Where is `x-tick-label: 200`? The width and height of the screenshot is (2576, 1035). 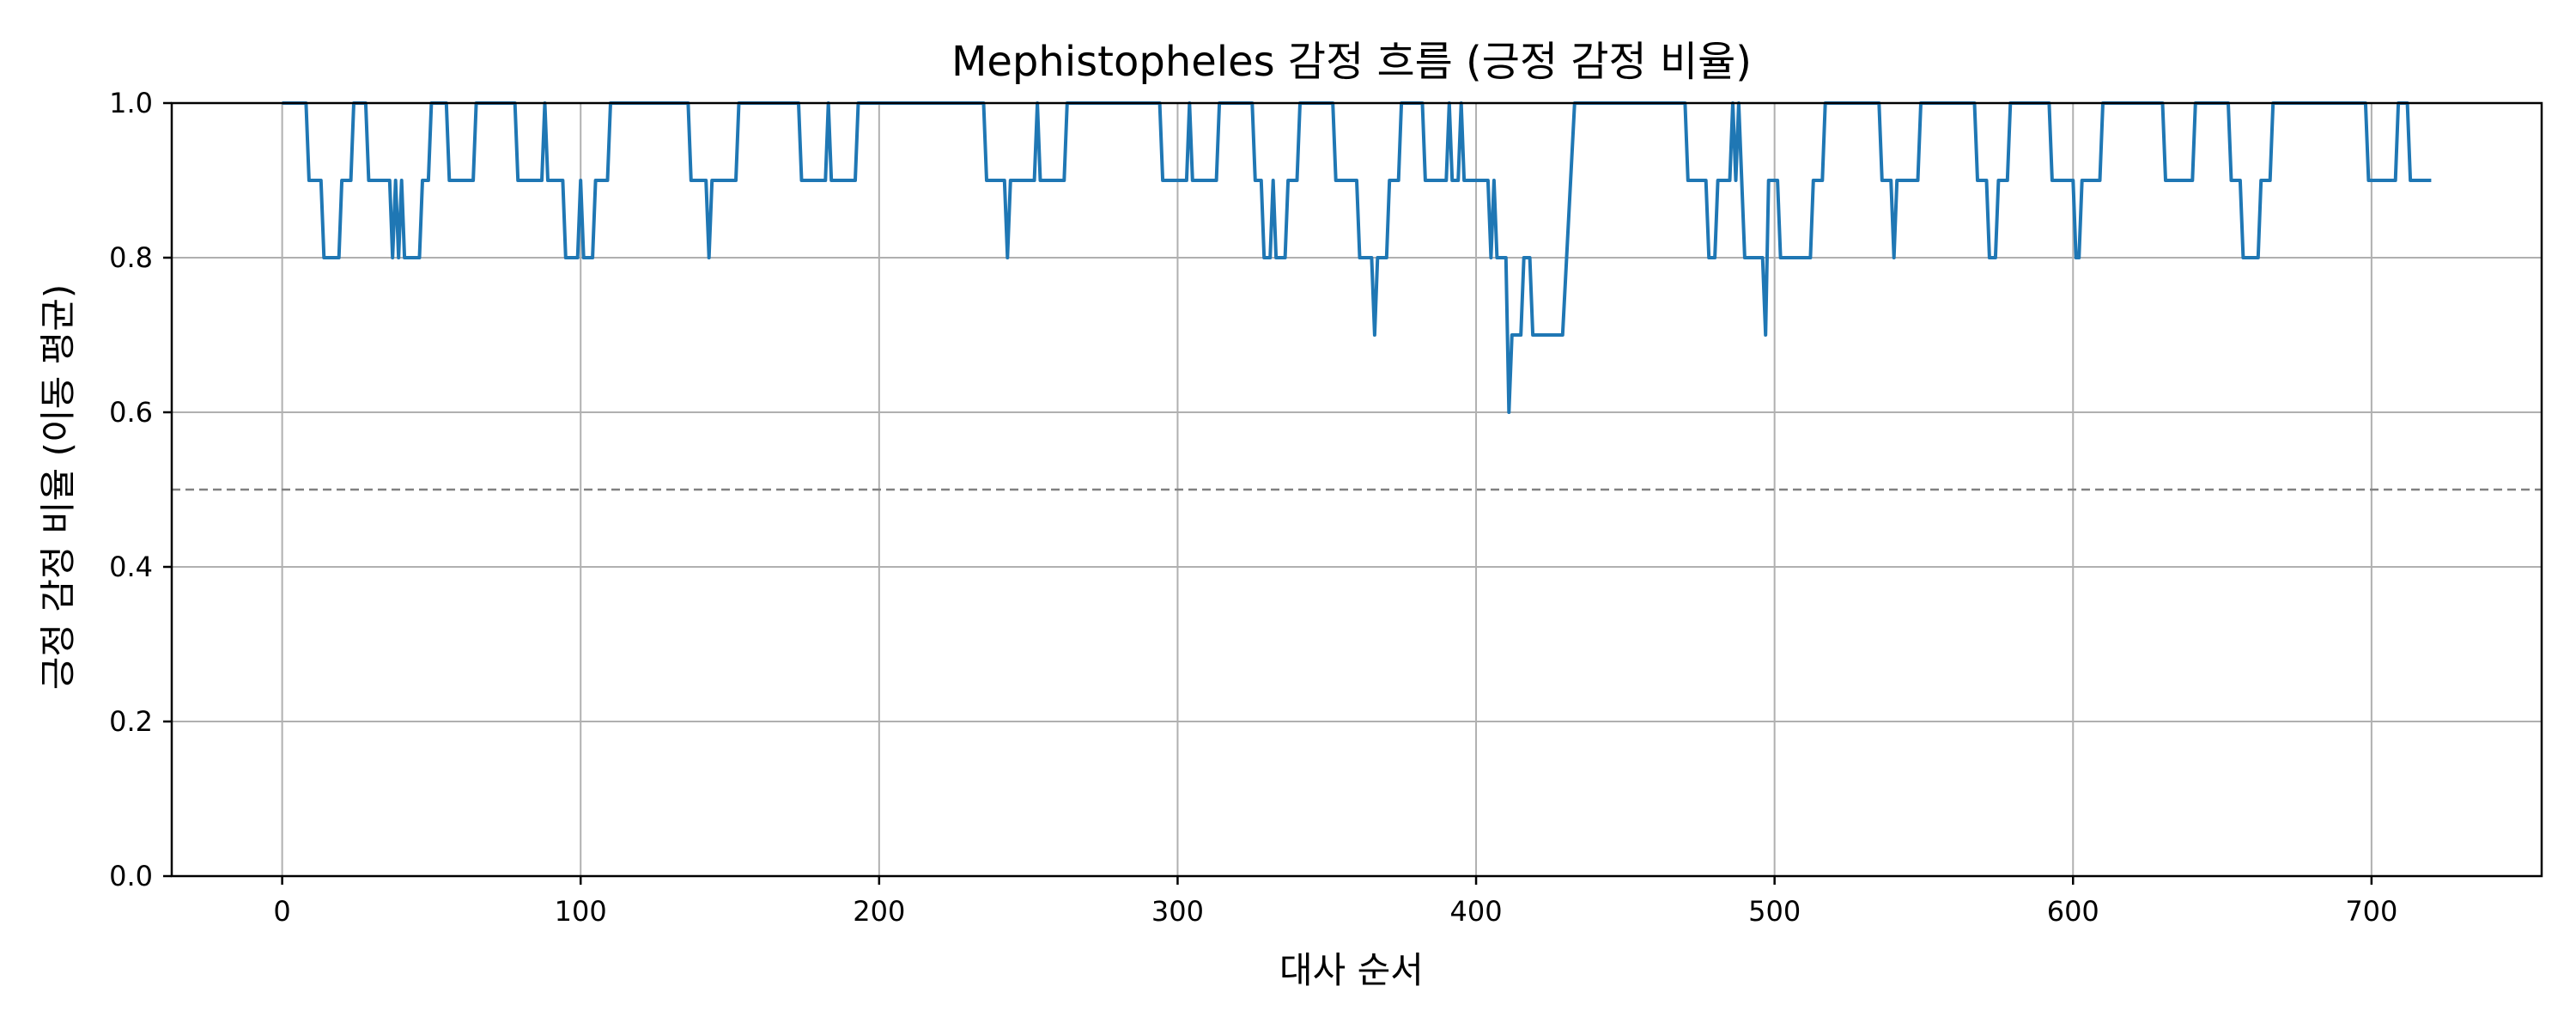 x-tick-label: 200 is located at coordinates (879, 911).